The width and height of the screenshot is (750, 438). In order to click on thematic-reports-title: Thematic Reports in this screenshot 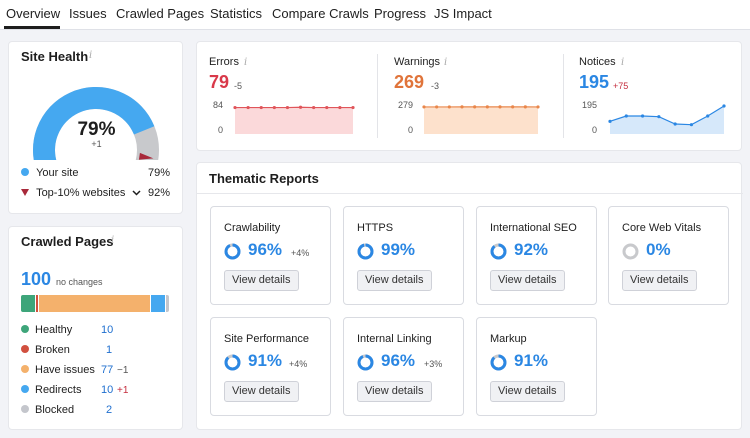, I will do `click(264, 178)`.